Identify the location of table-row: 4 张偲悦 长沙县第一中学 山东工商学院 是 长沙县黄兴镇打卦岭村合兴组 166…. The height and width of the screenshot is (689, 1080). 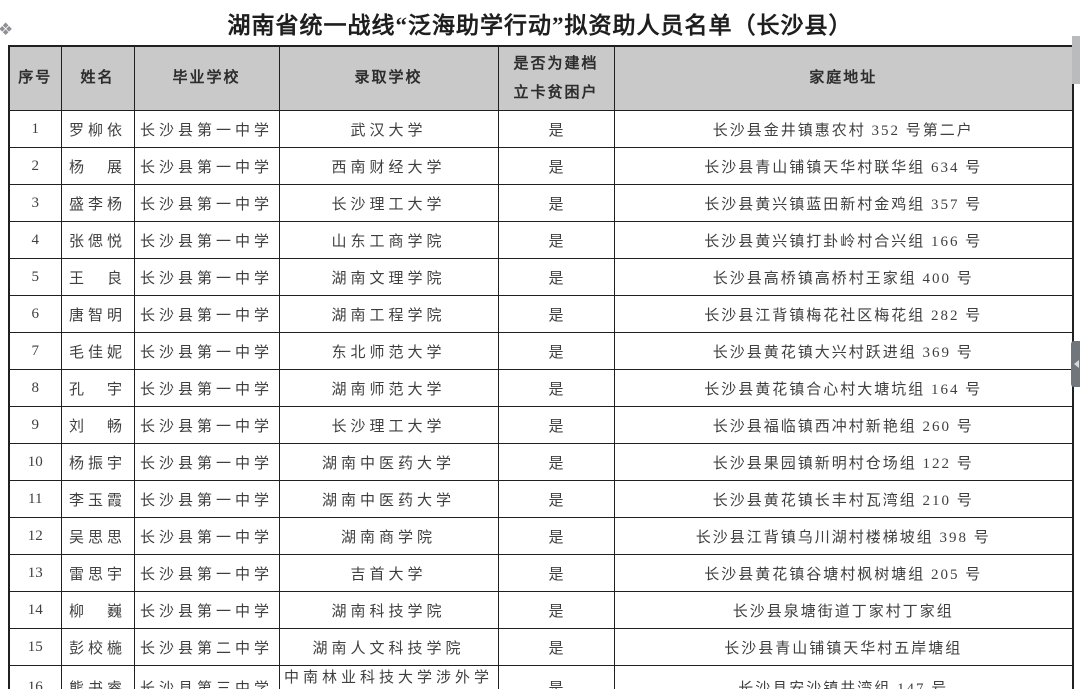
(541, 240).